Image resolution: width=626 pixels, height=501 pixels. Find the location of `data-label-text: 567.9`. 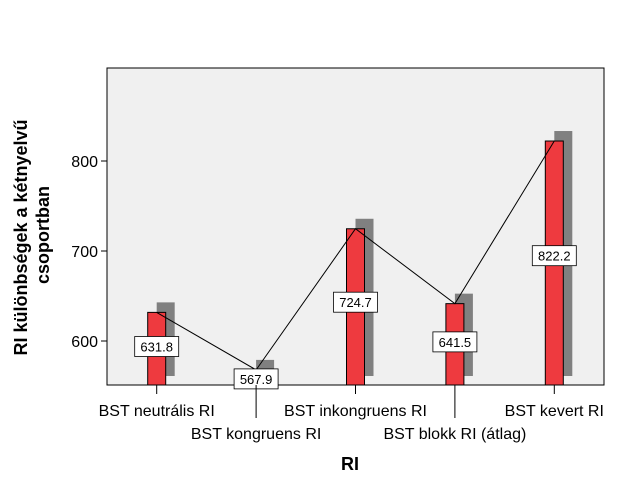

data-label-text: 567.9 is located at coordinates (256, 379).